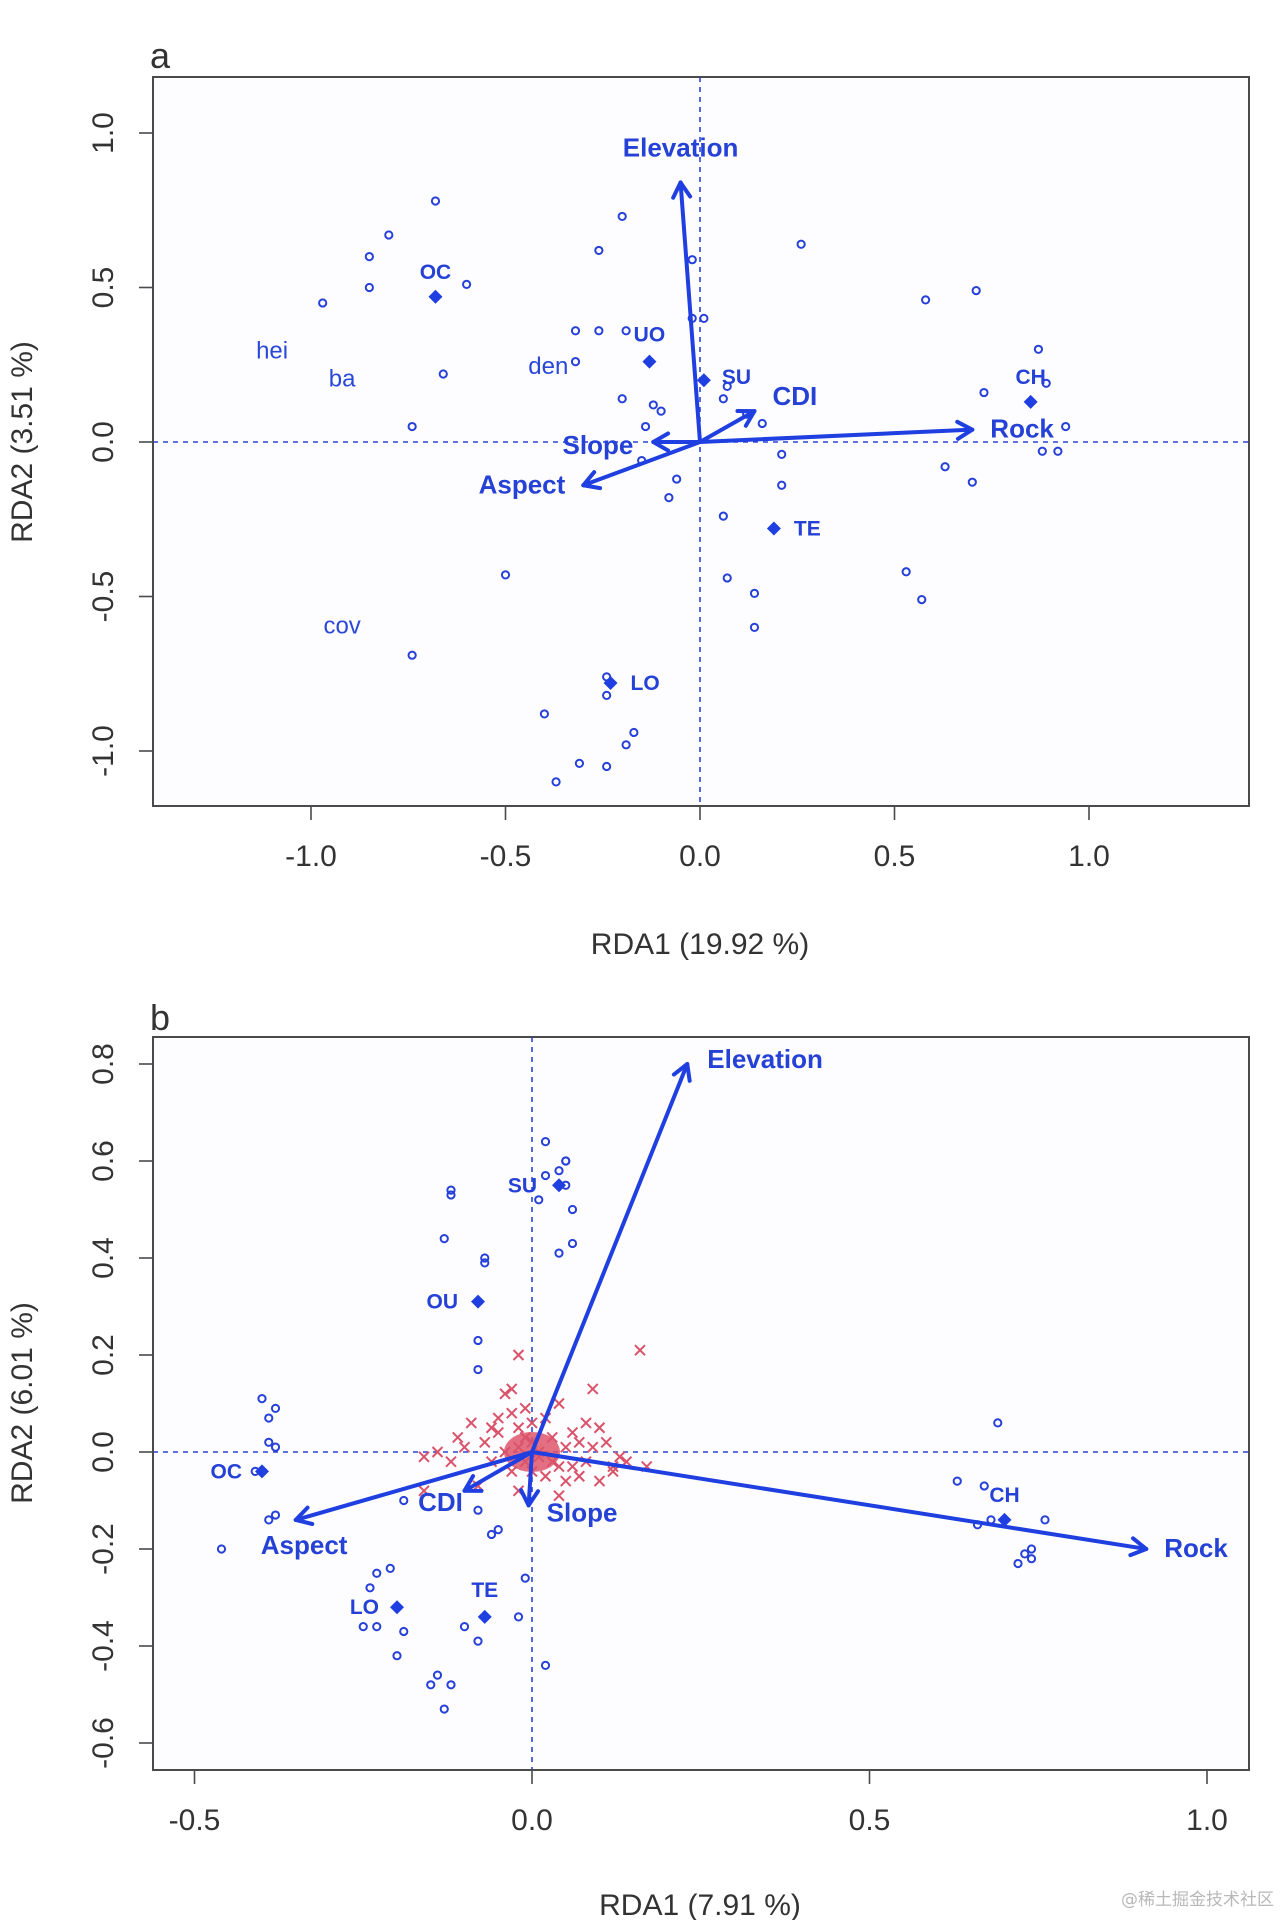  What do you see at coordinates (364, 1607) in the screenshot?
I see `centroid-label: LO` at bounding box center [364, 1607].